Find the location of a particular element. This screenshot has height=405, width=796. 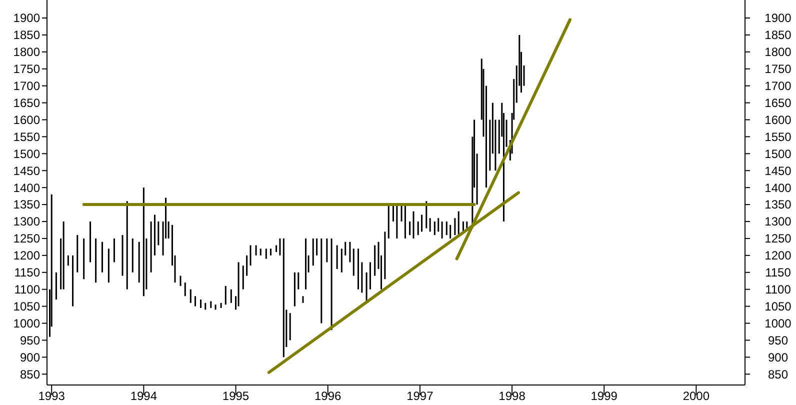

y-tick-label: 1400 is located at coordinates (26, 187).